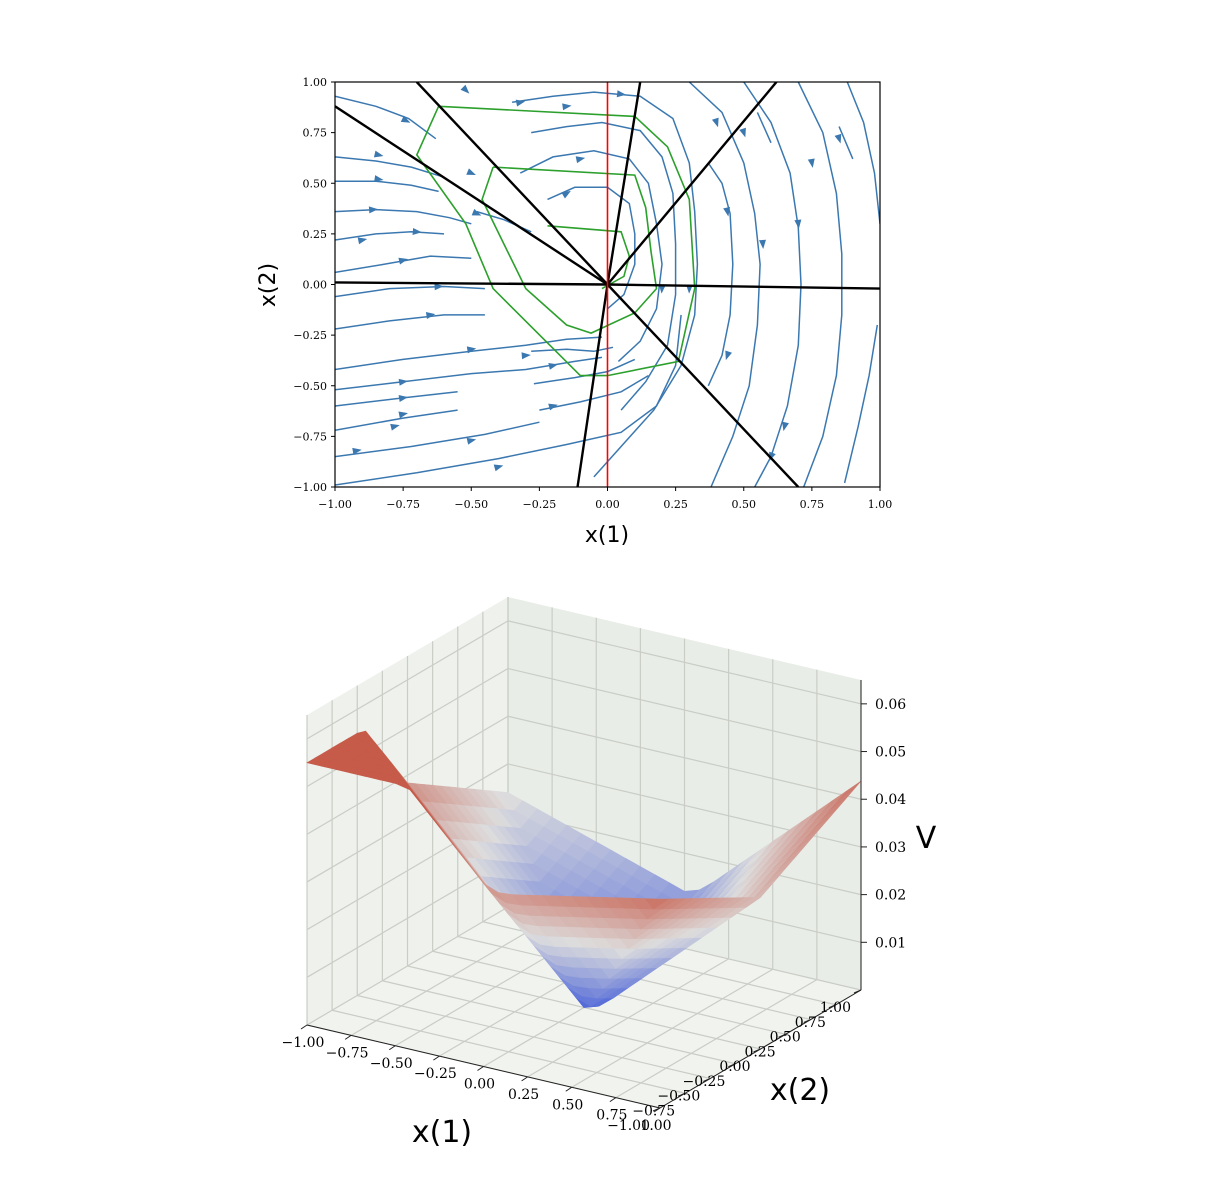 This screenshot has height=1200, width=1208. Describe the element at coordinates (335, 504) in the screenshot. I see `x-tick-label: −1.00` at that location.